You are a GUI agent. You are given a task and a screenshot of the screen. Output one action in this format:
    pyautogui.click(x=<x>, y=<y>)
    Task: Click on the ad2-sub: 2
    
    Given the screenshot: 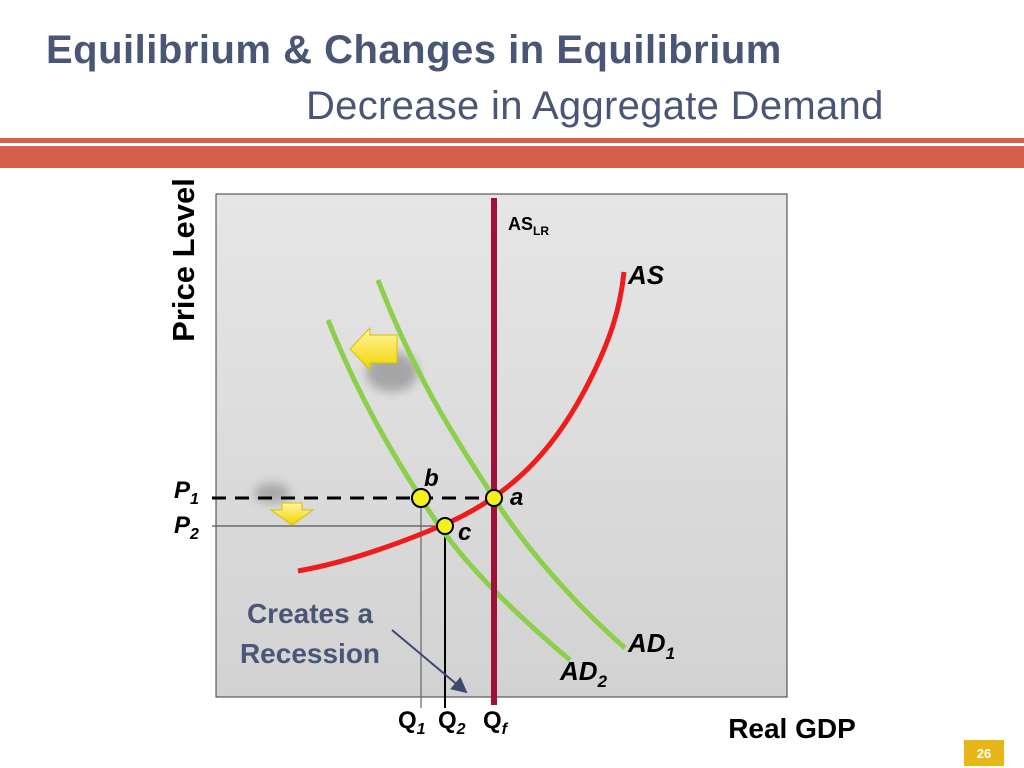 What is the action you would take?
    pyautogui.click(x=602, y=681)
    